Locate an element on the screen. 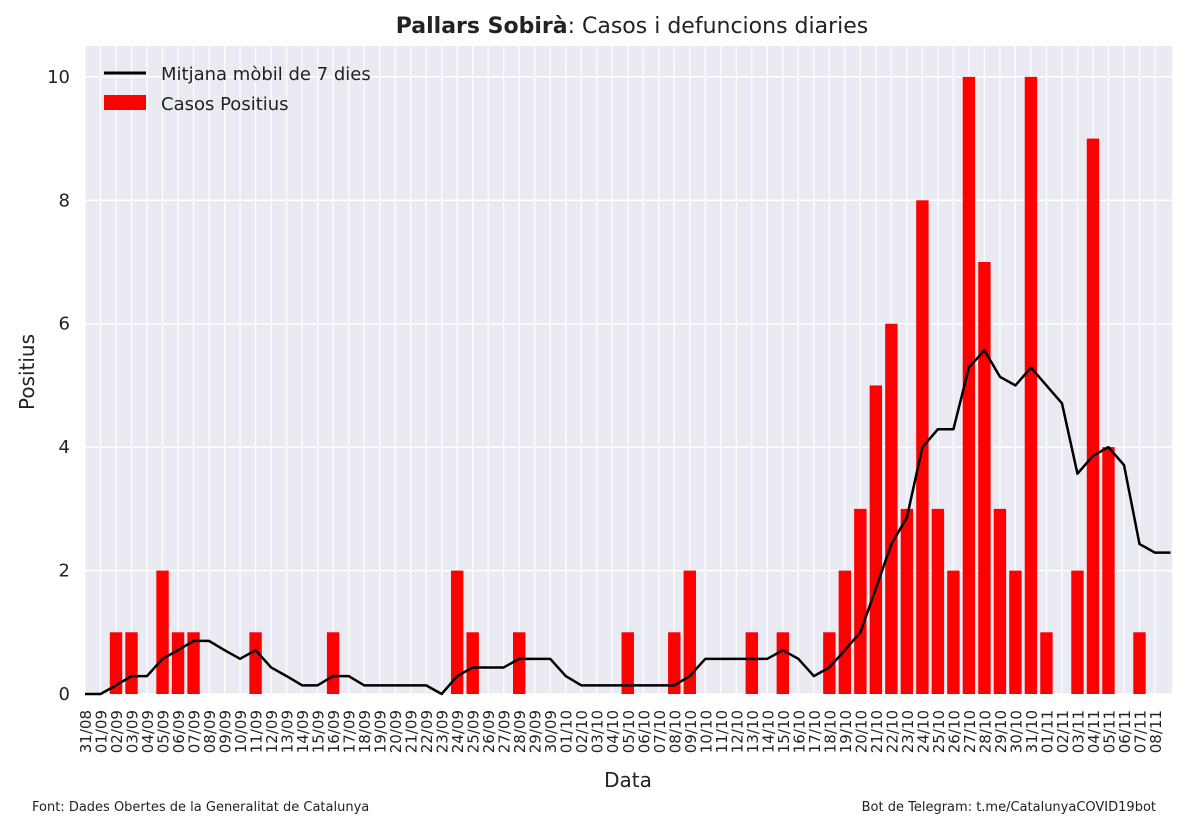 The image size is (1187, 831). x-tick-label: 23/09 is located at coordinates (443, 731).